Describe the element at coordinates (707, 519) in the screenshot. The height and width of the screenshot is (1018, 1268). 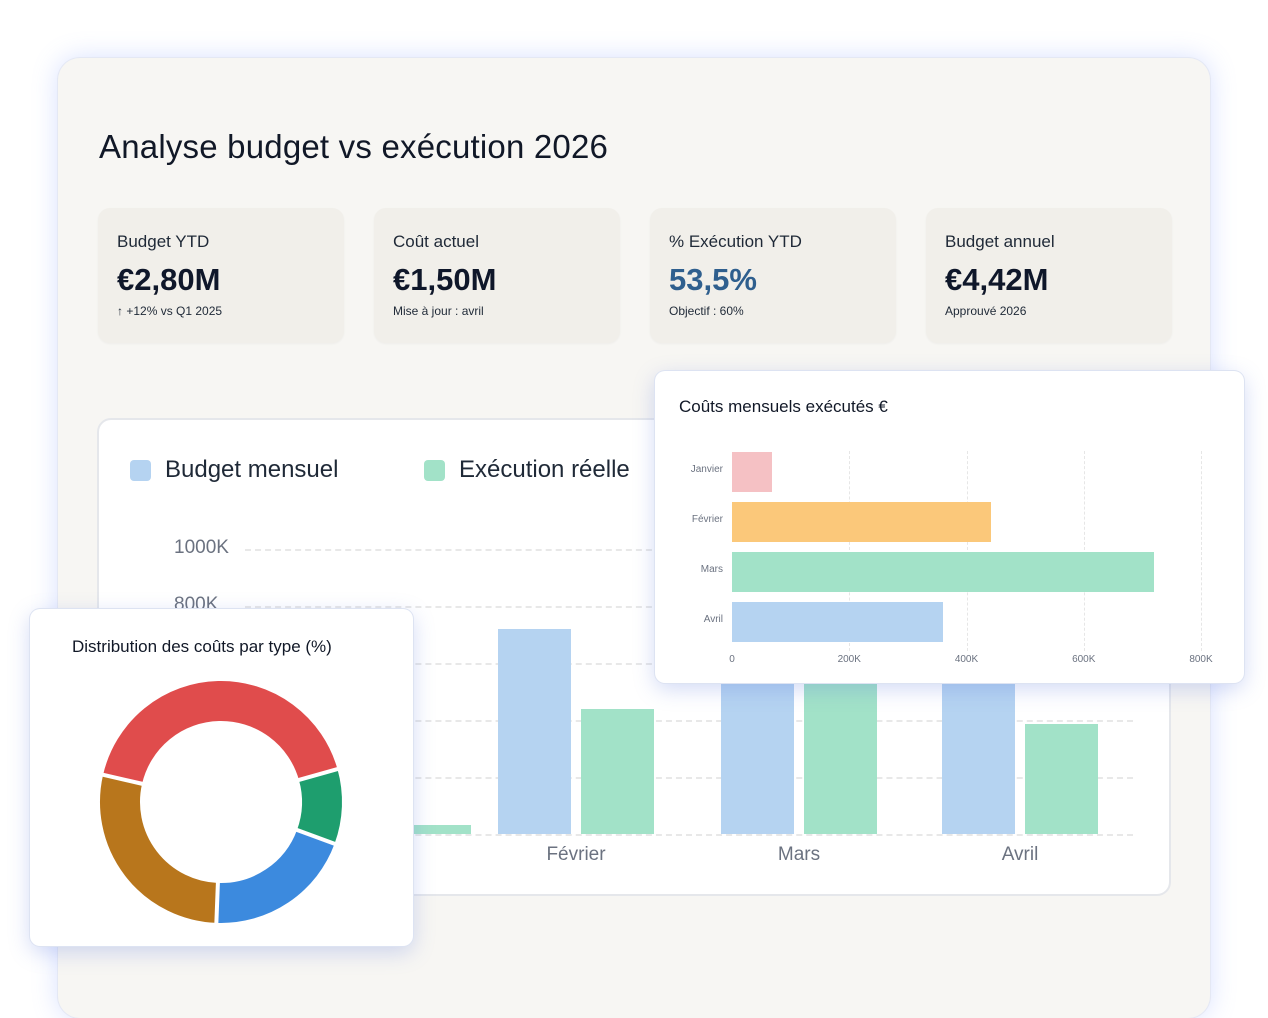
I see `hbar-category-label: Février` at that location.